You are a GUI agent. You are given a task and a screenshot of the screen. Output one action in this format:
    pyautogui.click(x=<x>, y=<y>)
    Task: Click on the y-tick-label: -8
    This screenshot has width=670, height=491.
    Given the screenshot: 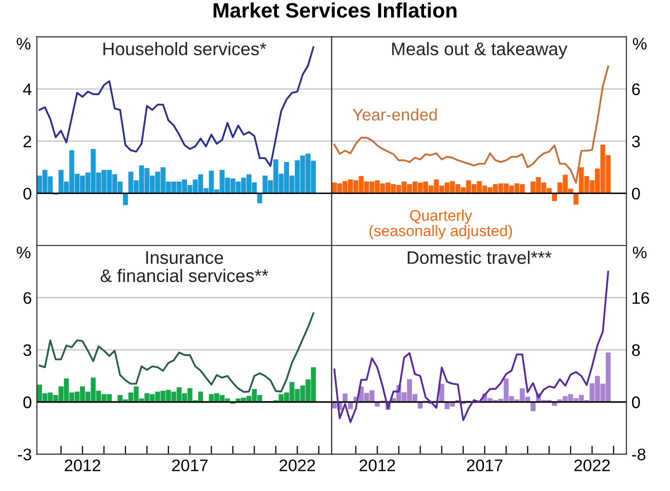 What is the action you would take?
    pyautogui.click(x=639, y=454)
    